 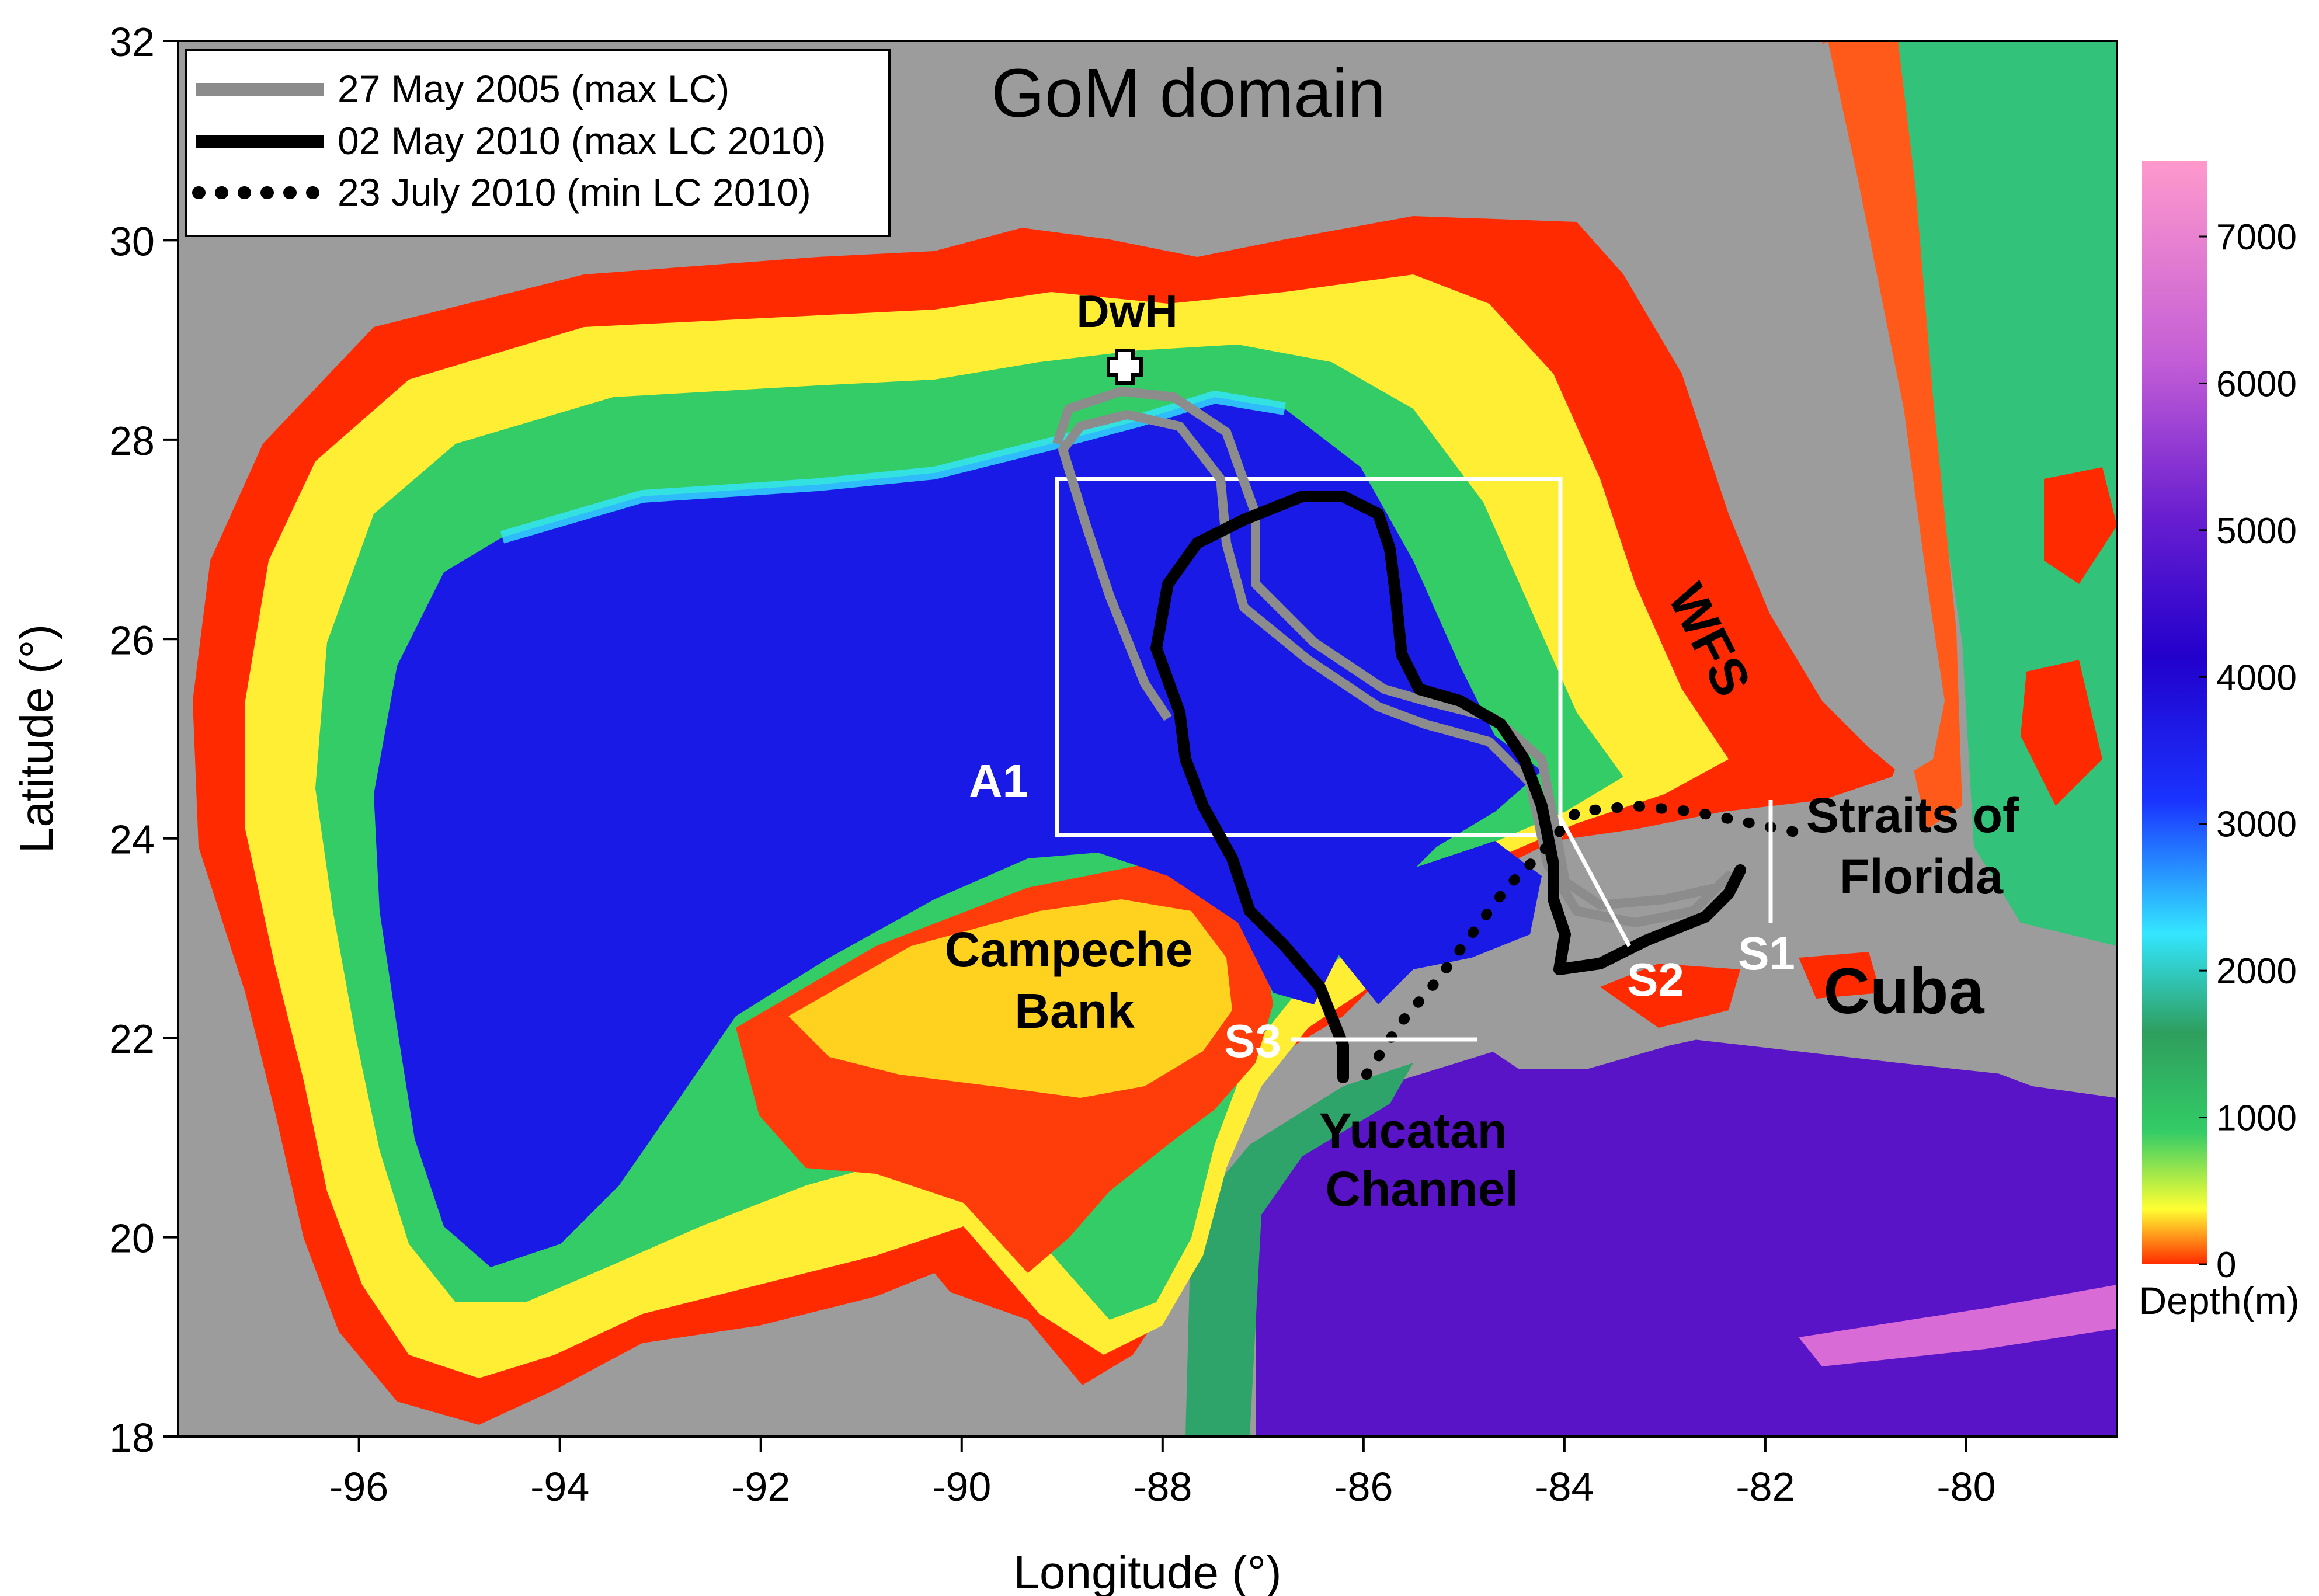 I want to click on colorbar-tick-label: 1000, so click(x=2256, y=1118).